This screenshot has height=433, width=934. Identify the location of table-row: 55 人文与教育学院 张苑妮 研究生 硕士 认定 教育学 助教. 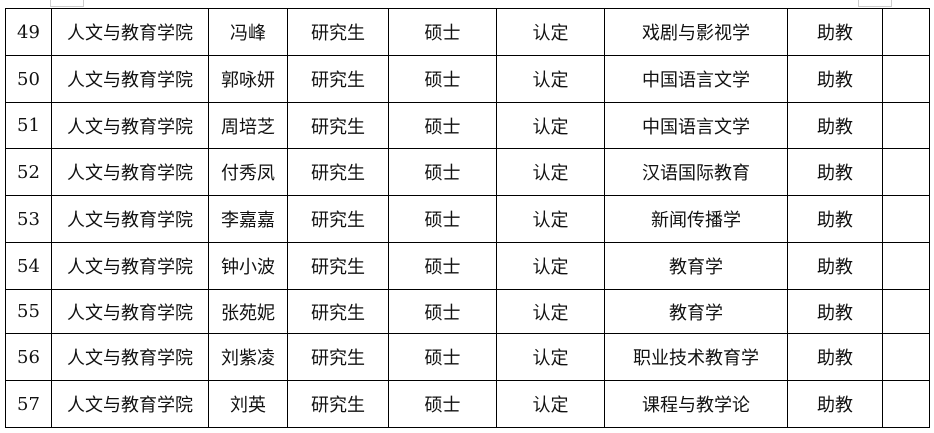
(467, 311).